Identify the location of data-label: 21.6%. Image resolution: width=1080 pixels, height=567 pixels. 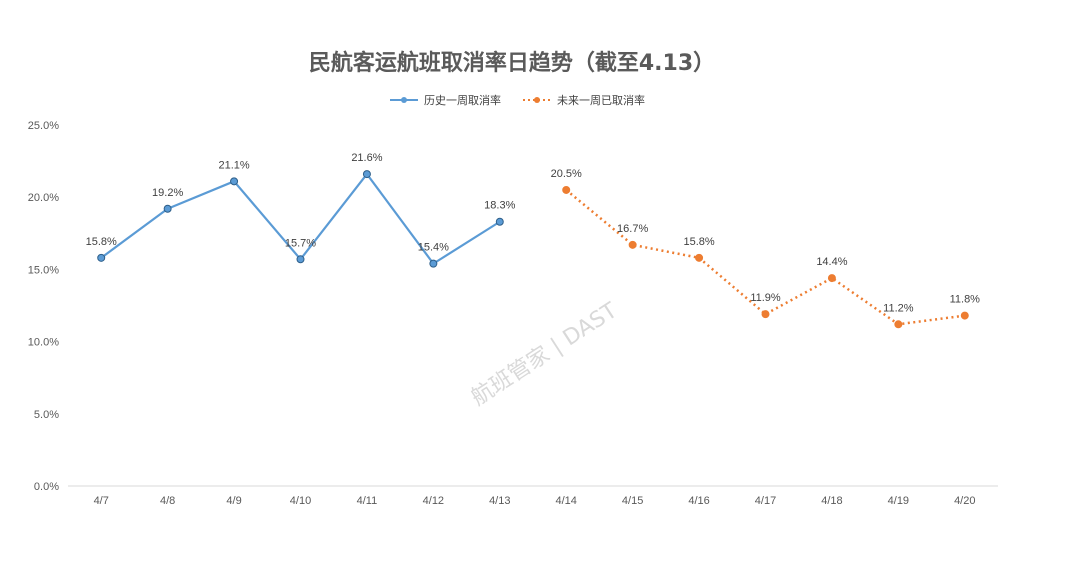
(366, 158).